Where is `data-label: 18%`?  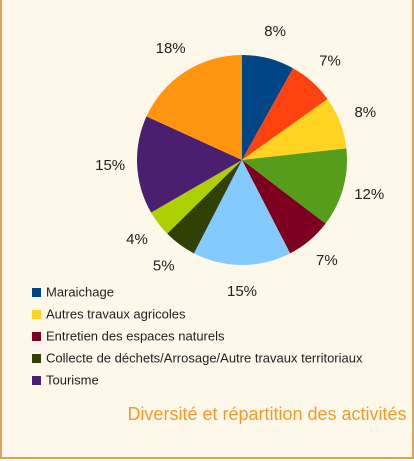 data-label: 18% is located at coordinates (171, 48).